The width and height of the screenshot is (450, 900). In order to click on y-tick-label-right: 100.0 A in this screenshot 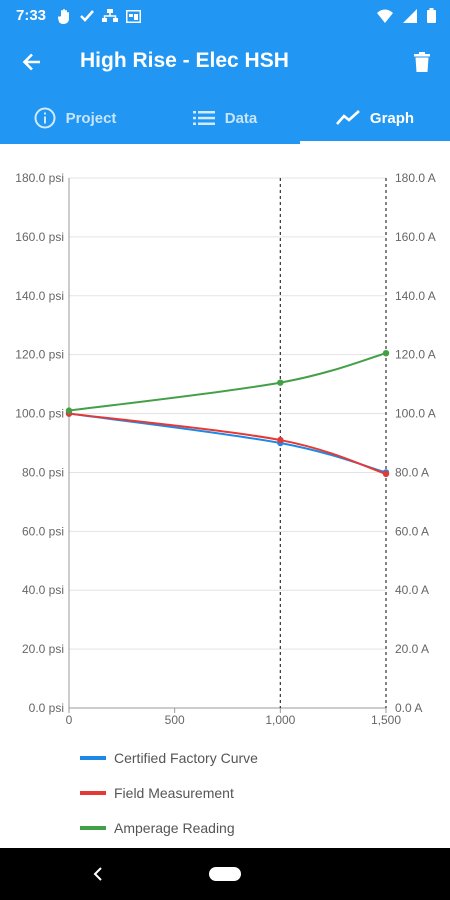, I will do `click(415, 414)`.